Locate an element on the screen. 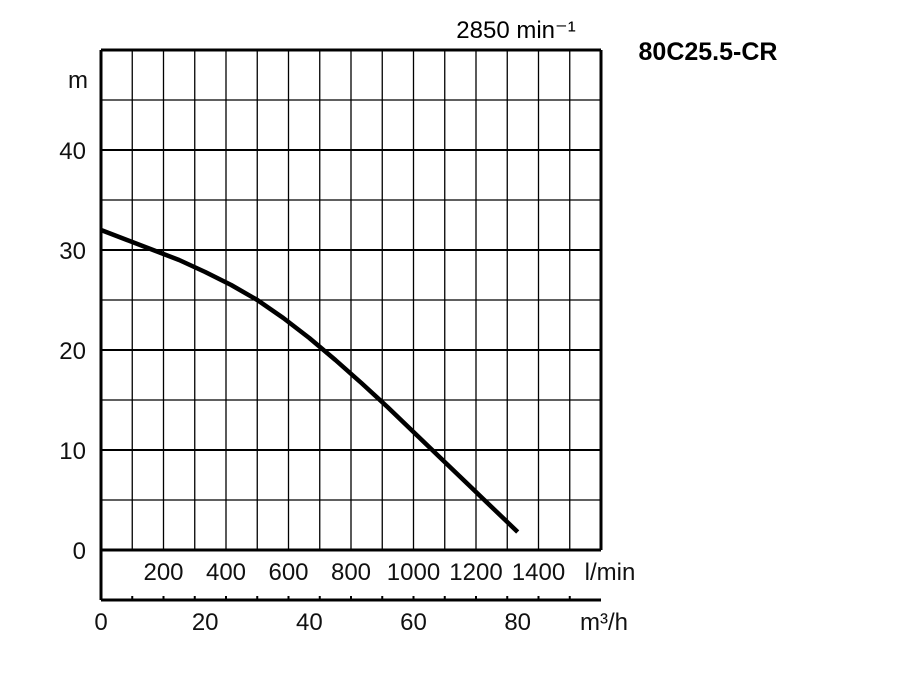 Image resolution: width=900 pixels, height=700 pixels. x-tick-label-lmin: 600 is located at coordinates (288, 572).